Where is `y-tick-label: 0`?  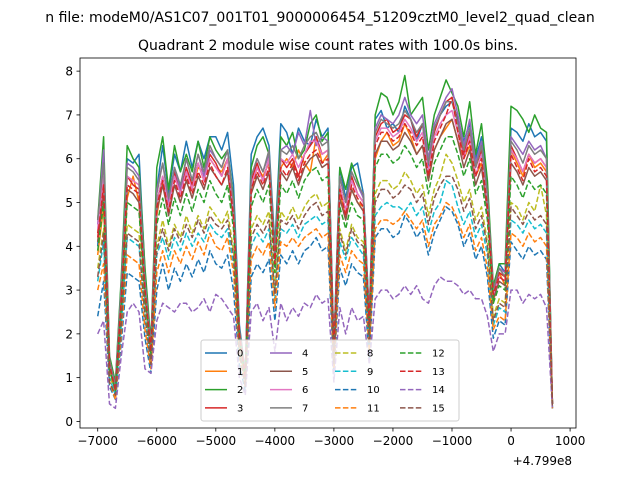
y-tick-label: 0 is located at coordinates (69, 422).